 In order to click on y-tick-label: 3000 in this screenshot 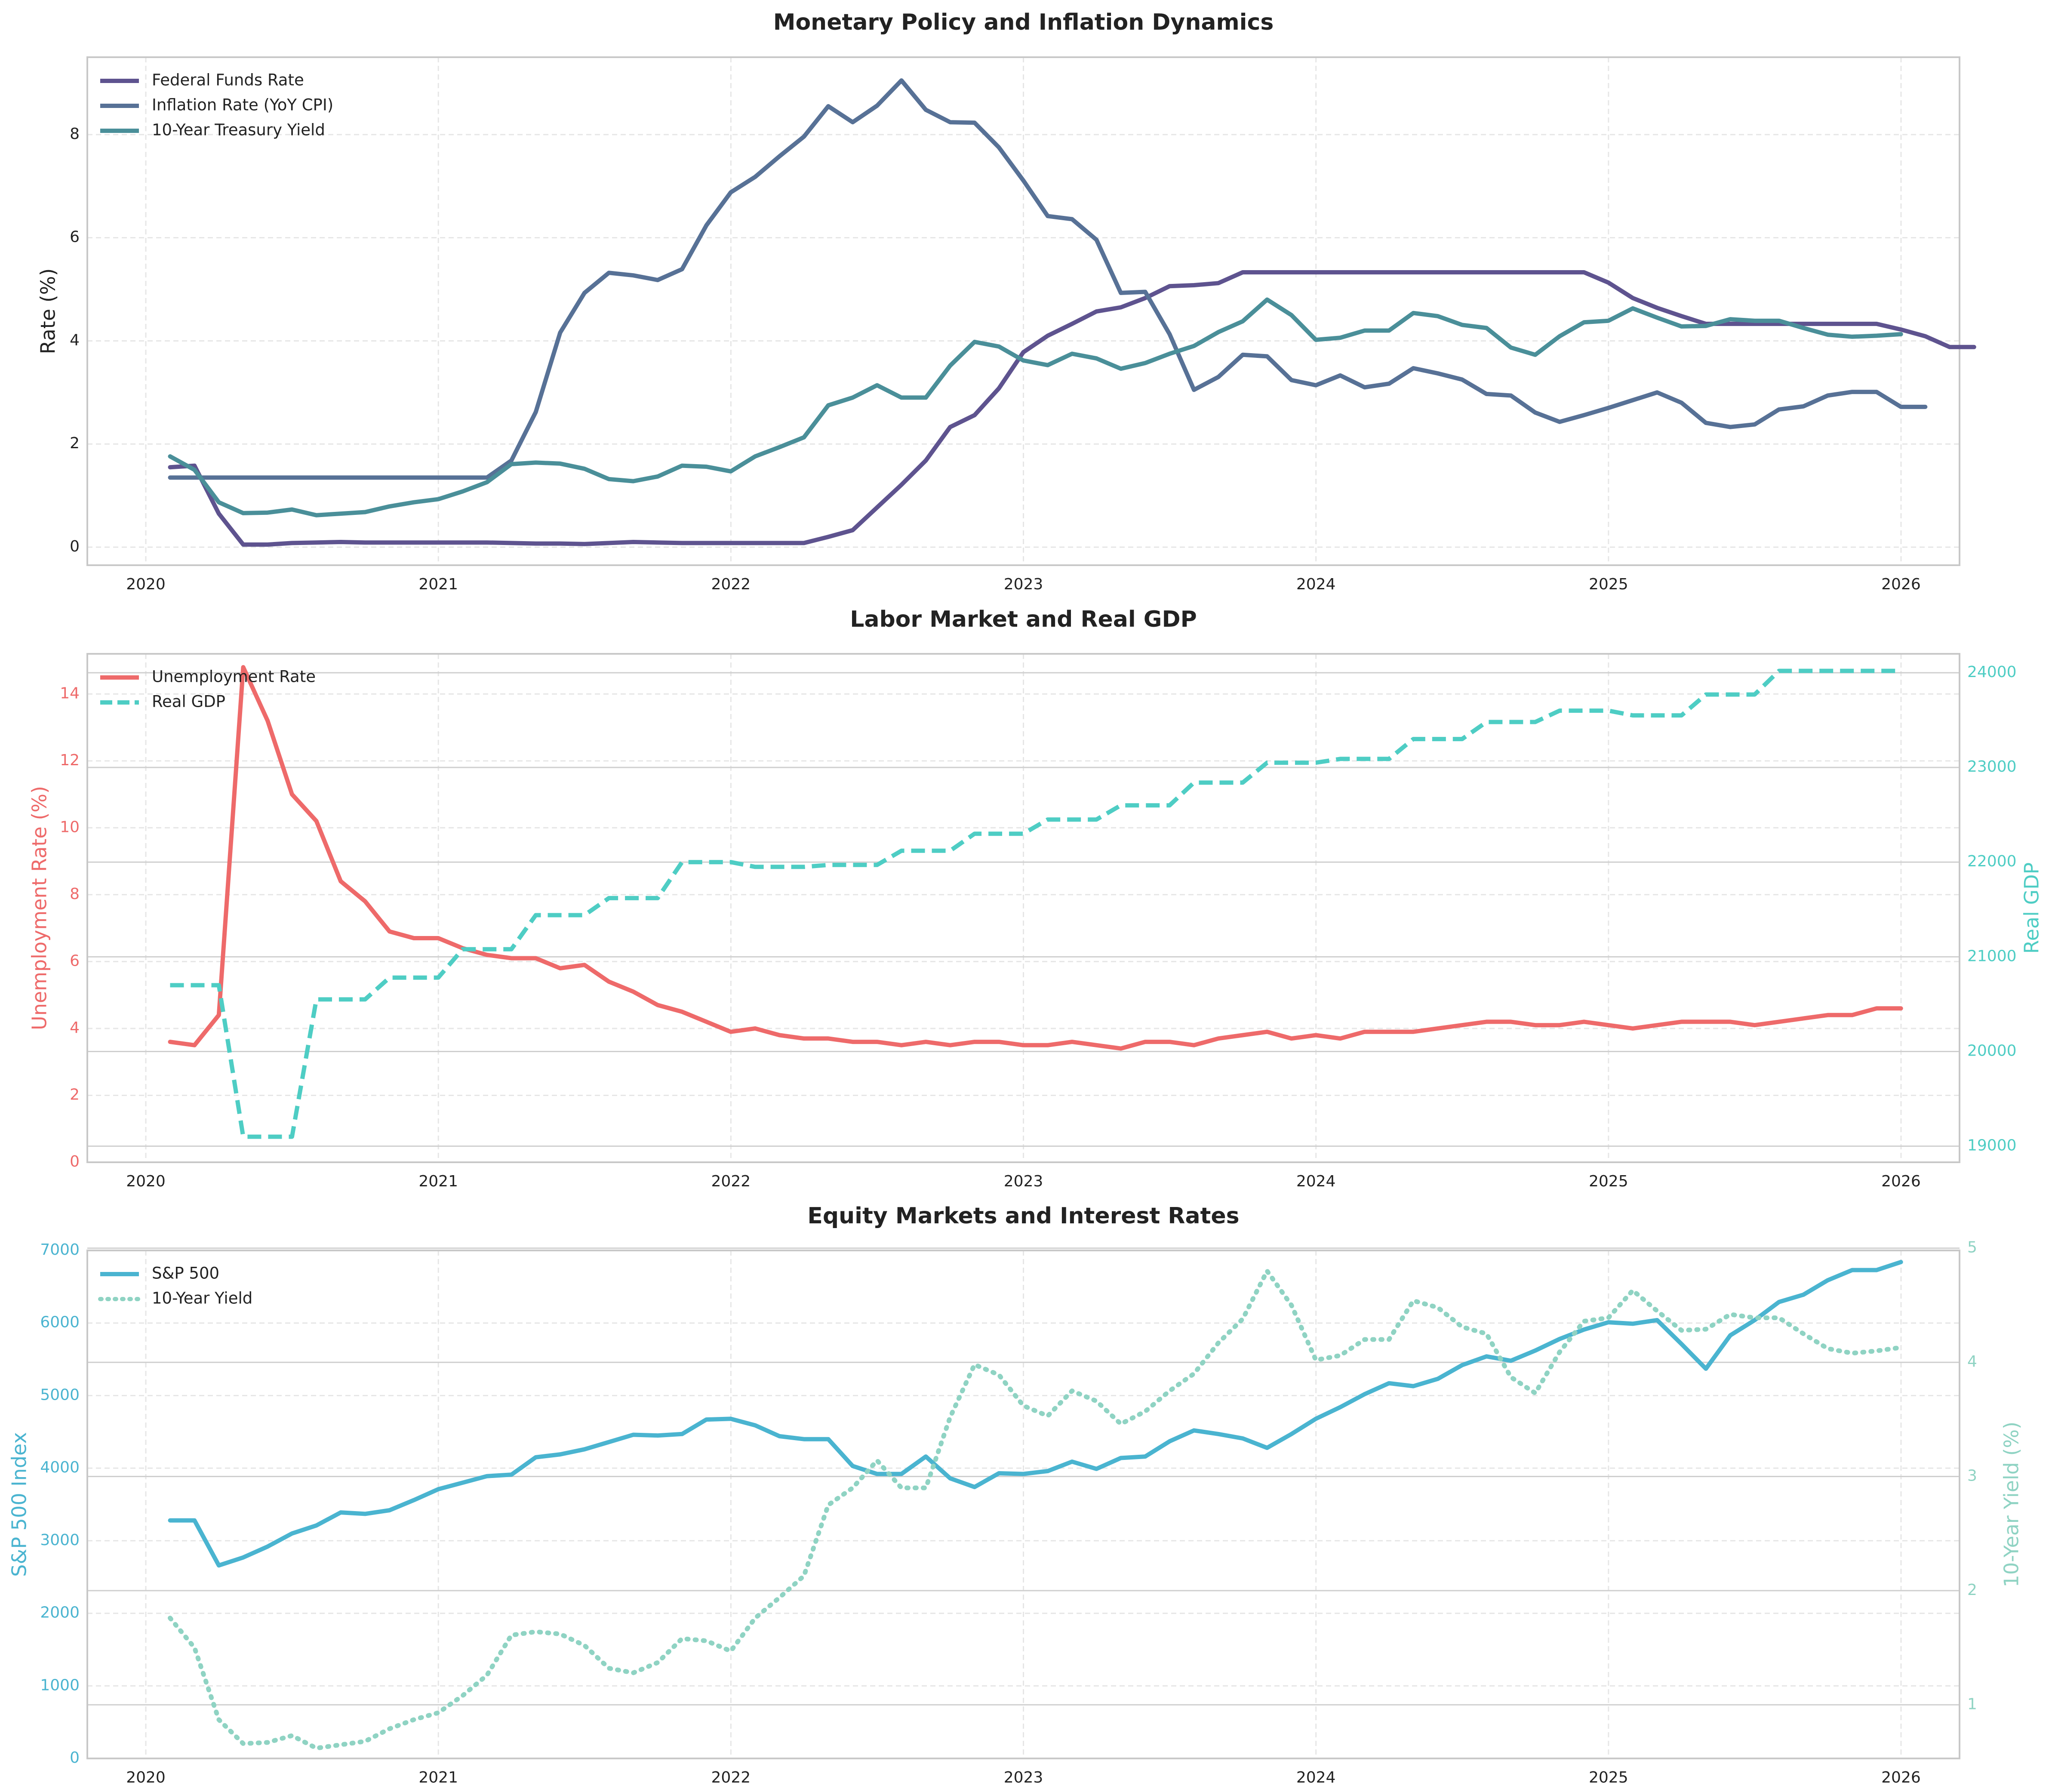, I will do `click(60, 1540)`.